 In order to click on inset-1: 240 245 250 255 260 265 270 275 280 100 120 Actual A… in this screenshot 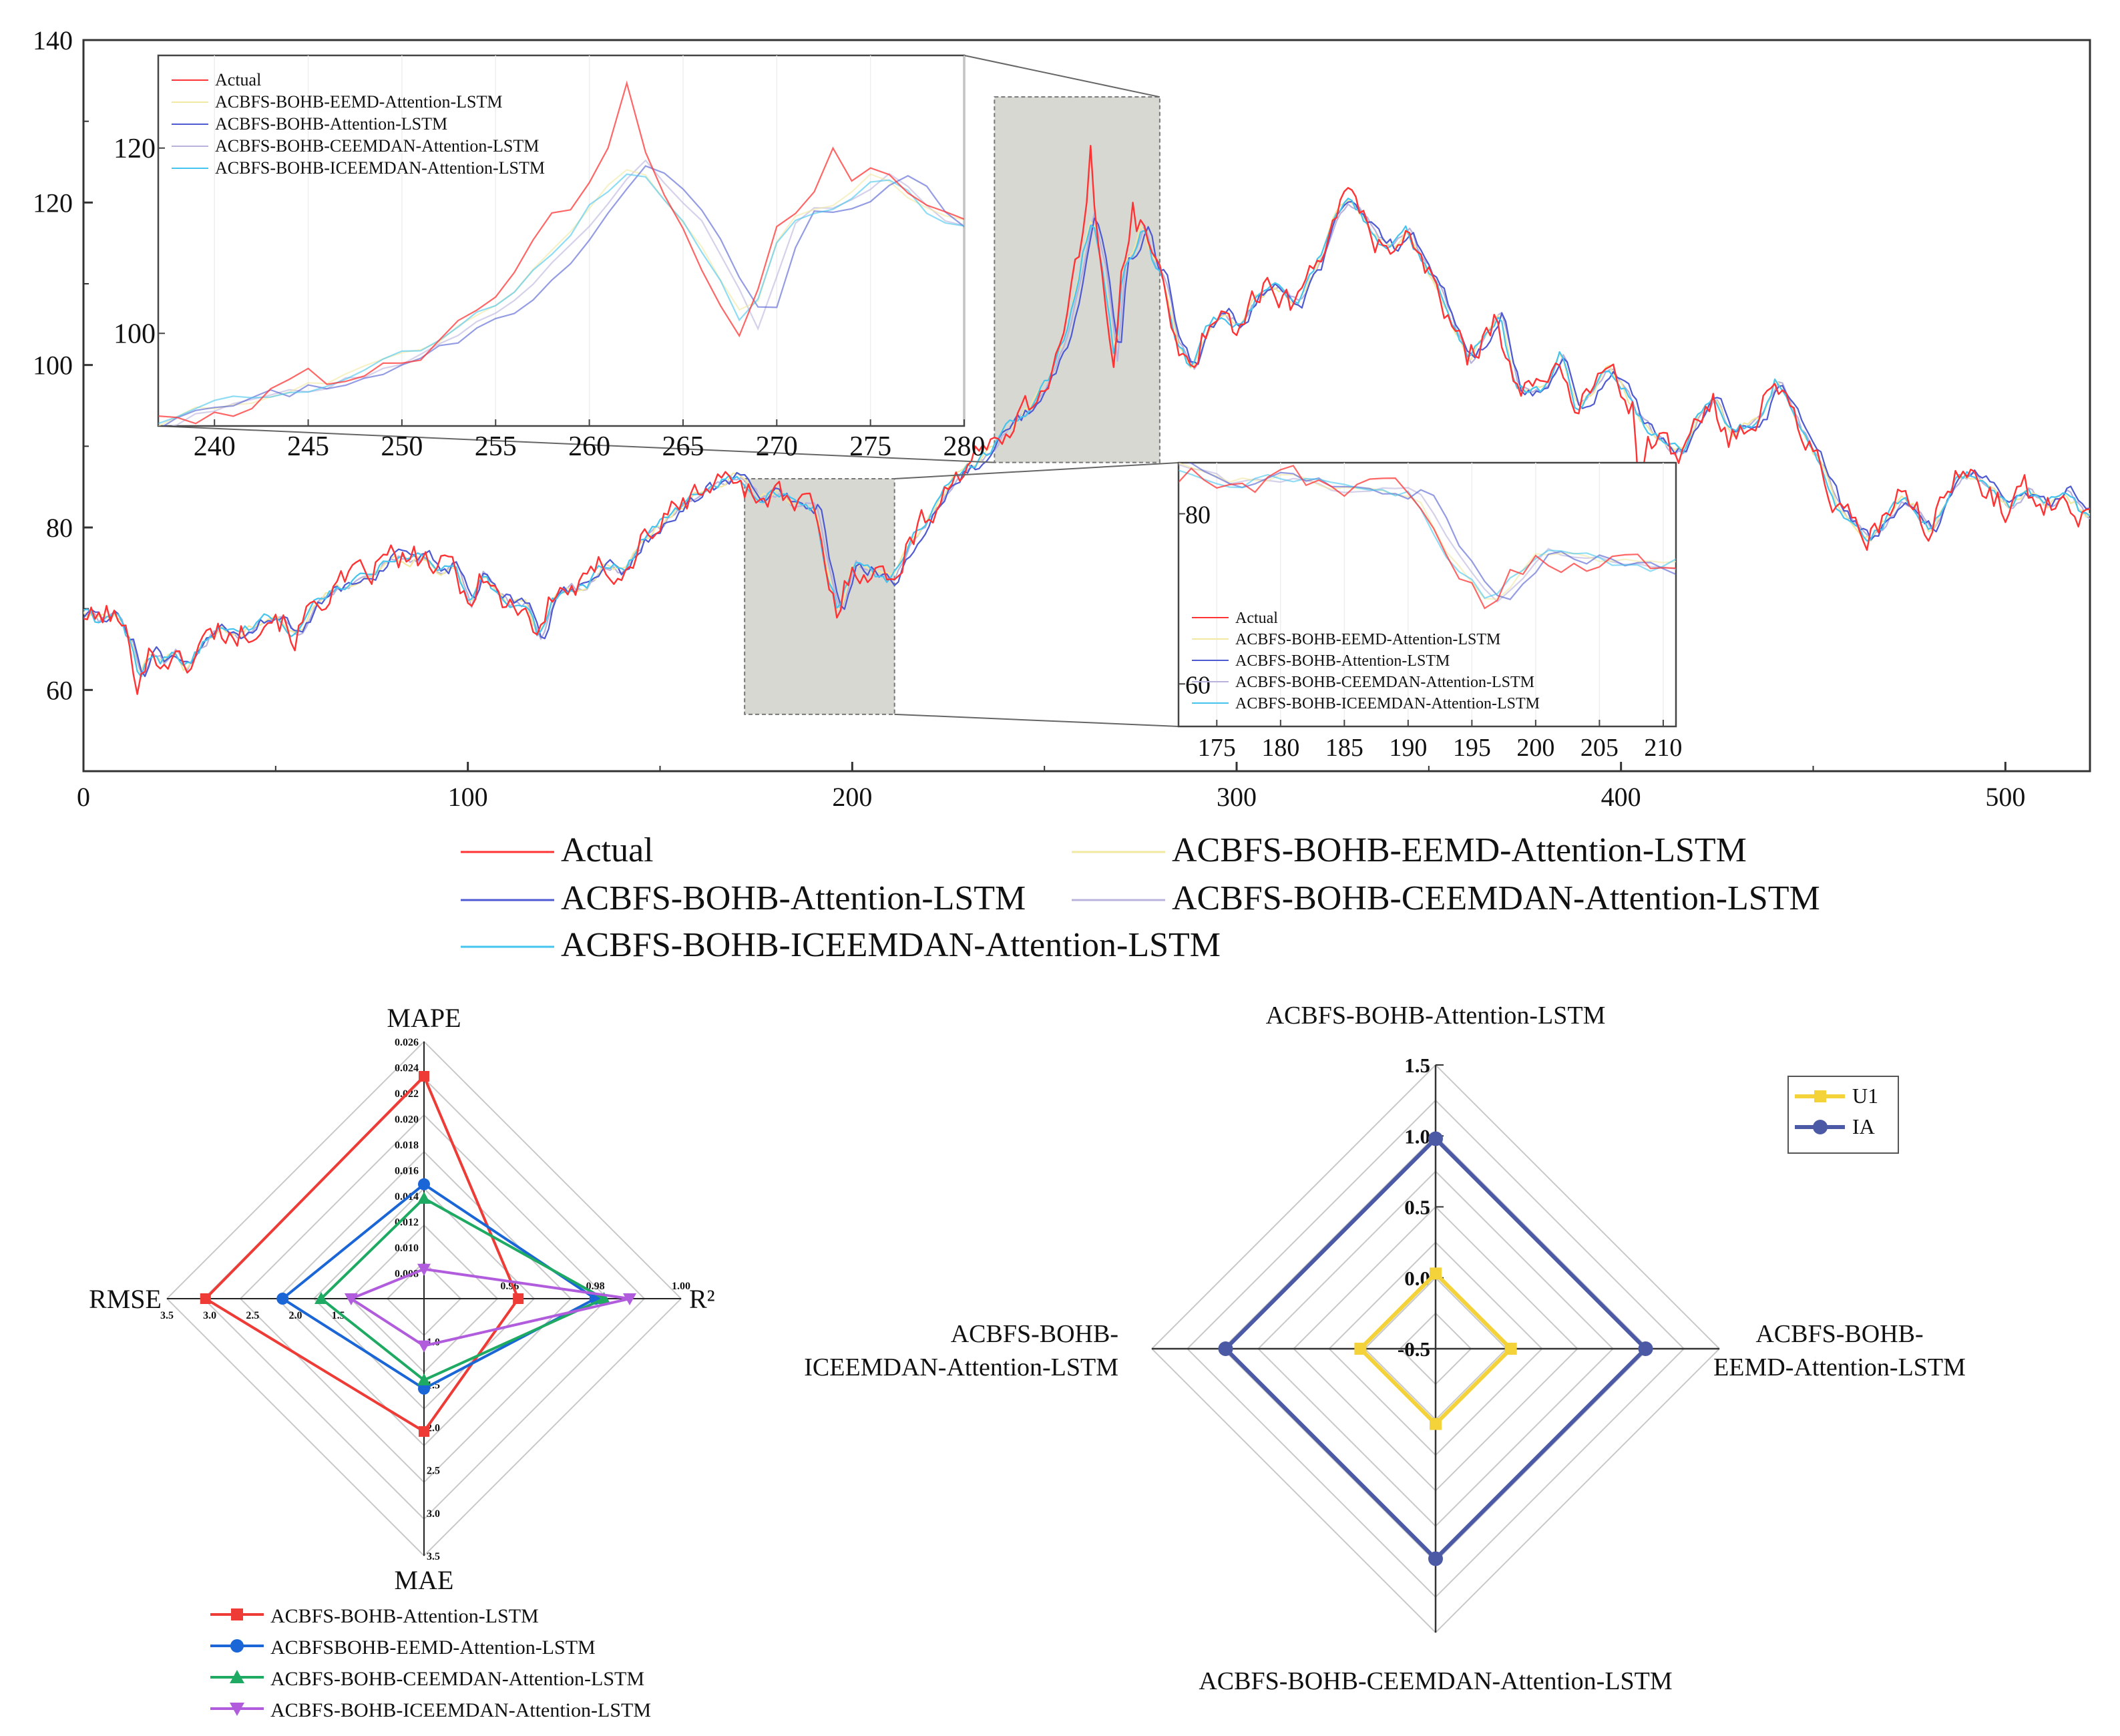, I will do `click(550, 258)`.